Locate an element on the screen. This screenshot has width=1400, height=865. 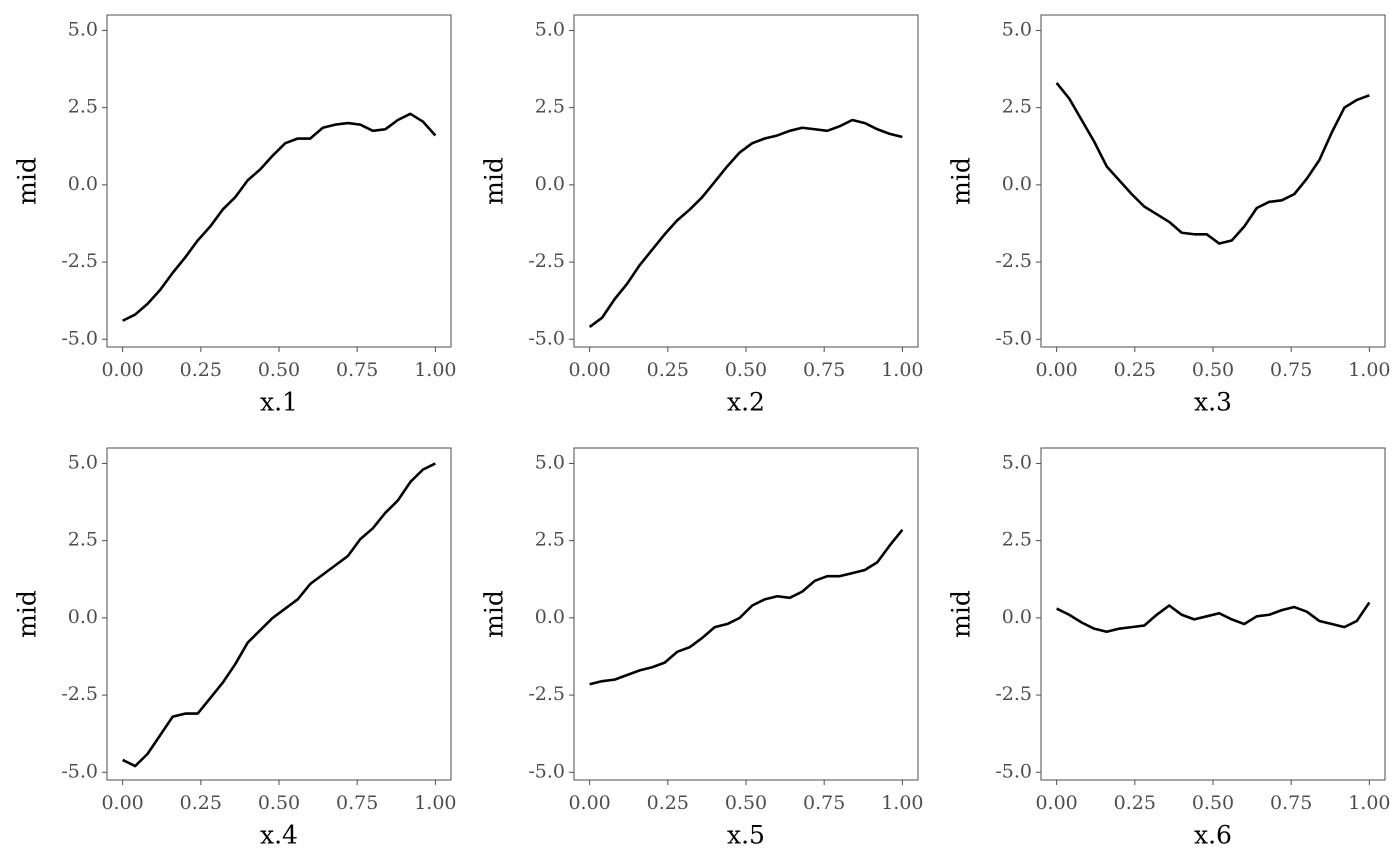
x-axis-title: x.1 is located at coordinates (279, 402).